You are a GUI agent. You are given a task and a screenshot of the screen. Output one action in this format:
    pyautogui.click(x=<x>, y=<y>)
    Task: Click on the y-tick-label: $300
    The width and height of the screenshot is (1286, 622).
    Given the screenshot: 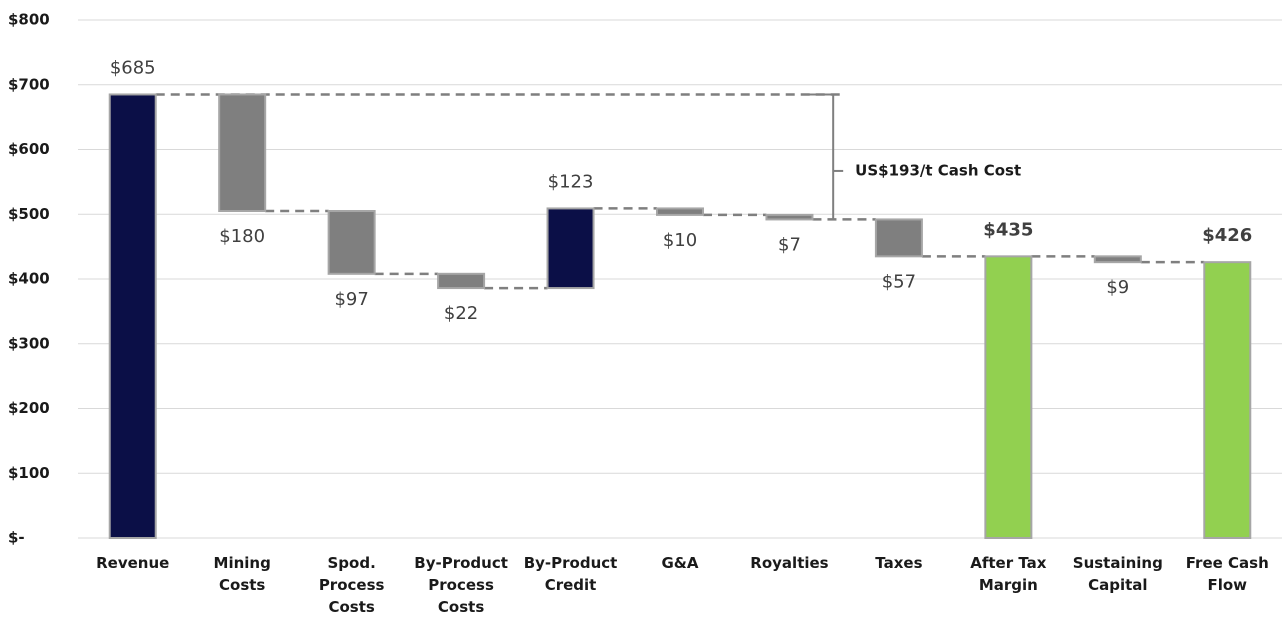 What is the action you would take?
    pyautogui.click(x=29, y=343)
    